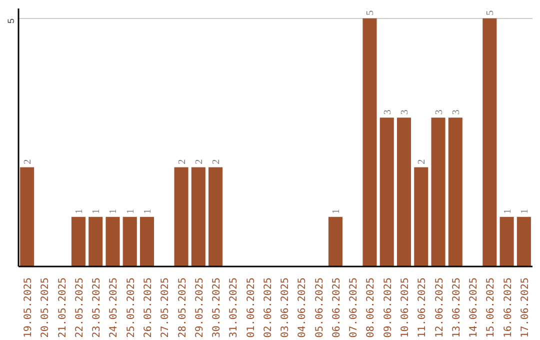  What do you see at coordinates (525, 307) in the screenshot?
I see `x-tick-label: 17.06.2025` at bounding box center [525, 307].